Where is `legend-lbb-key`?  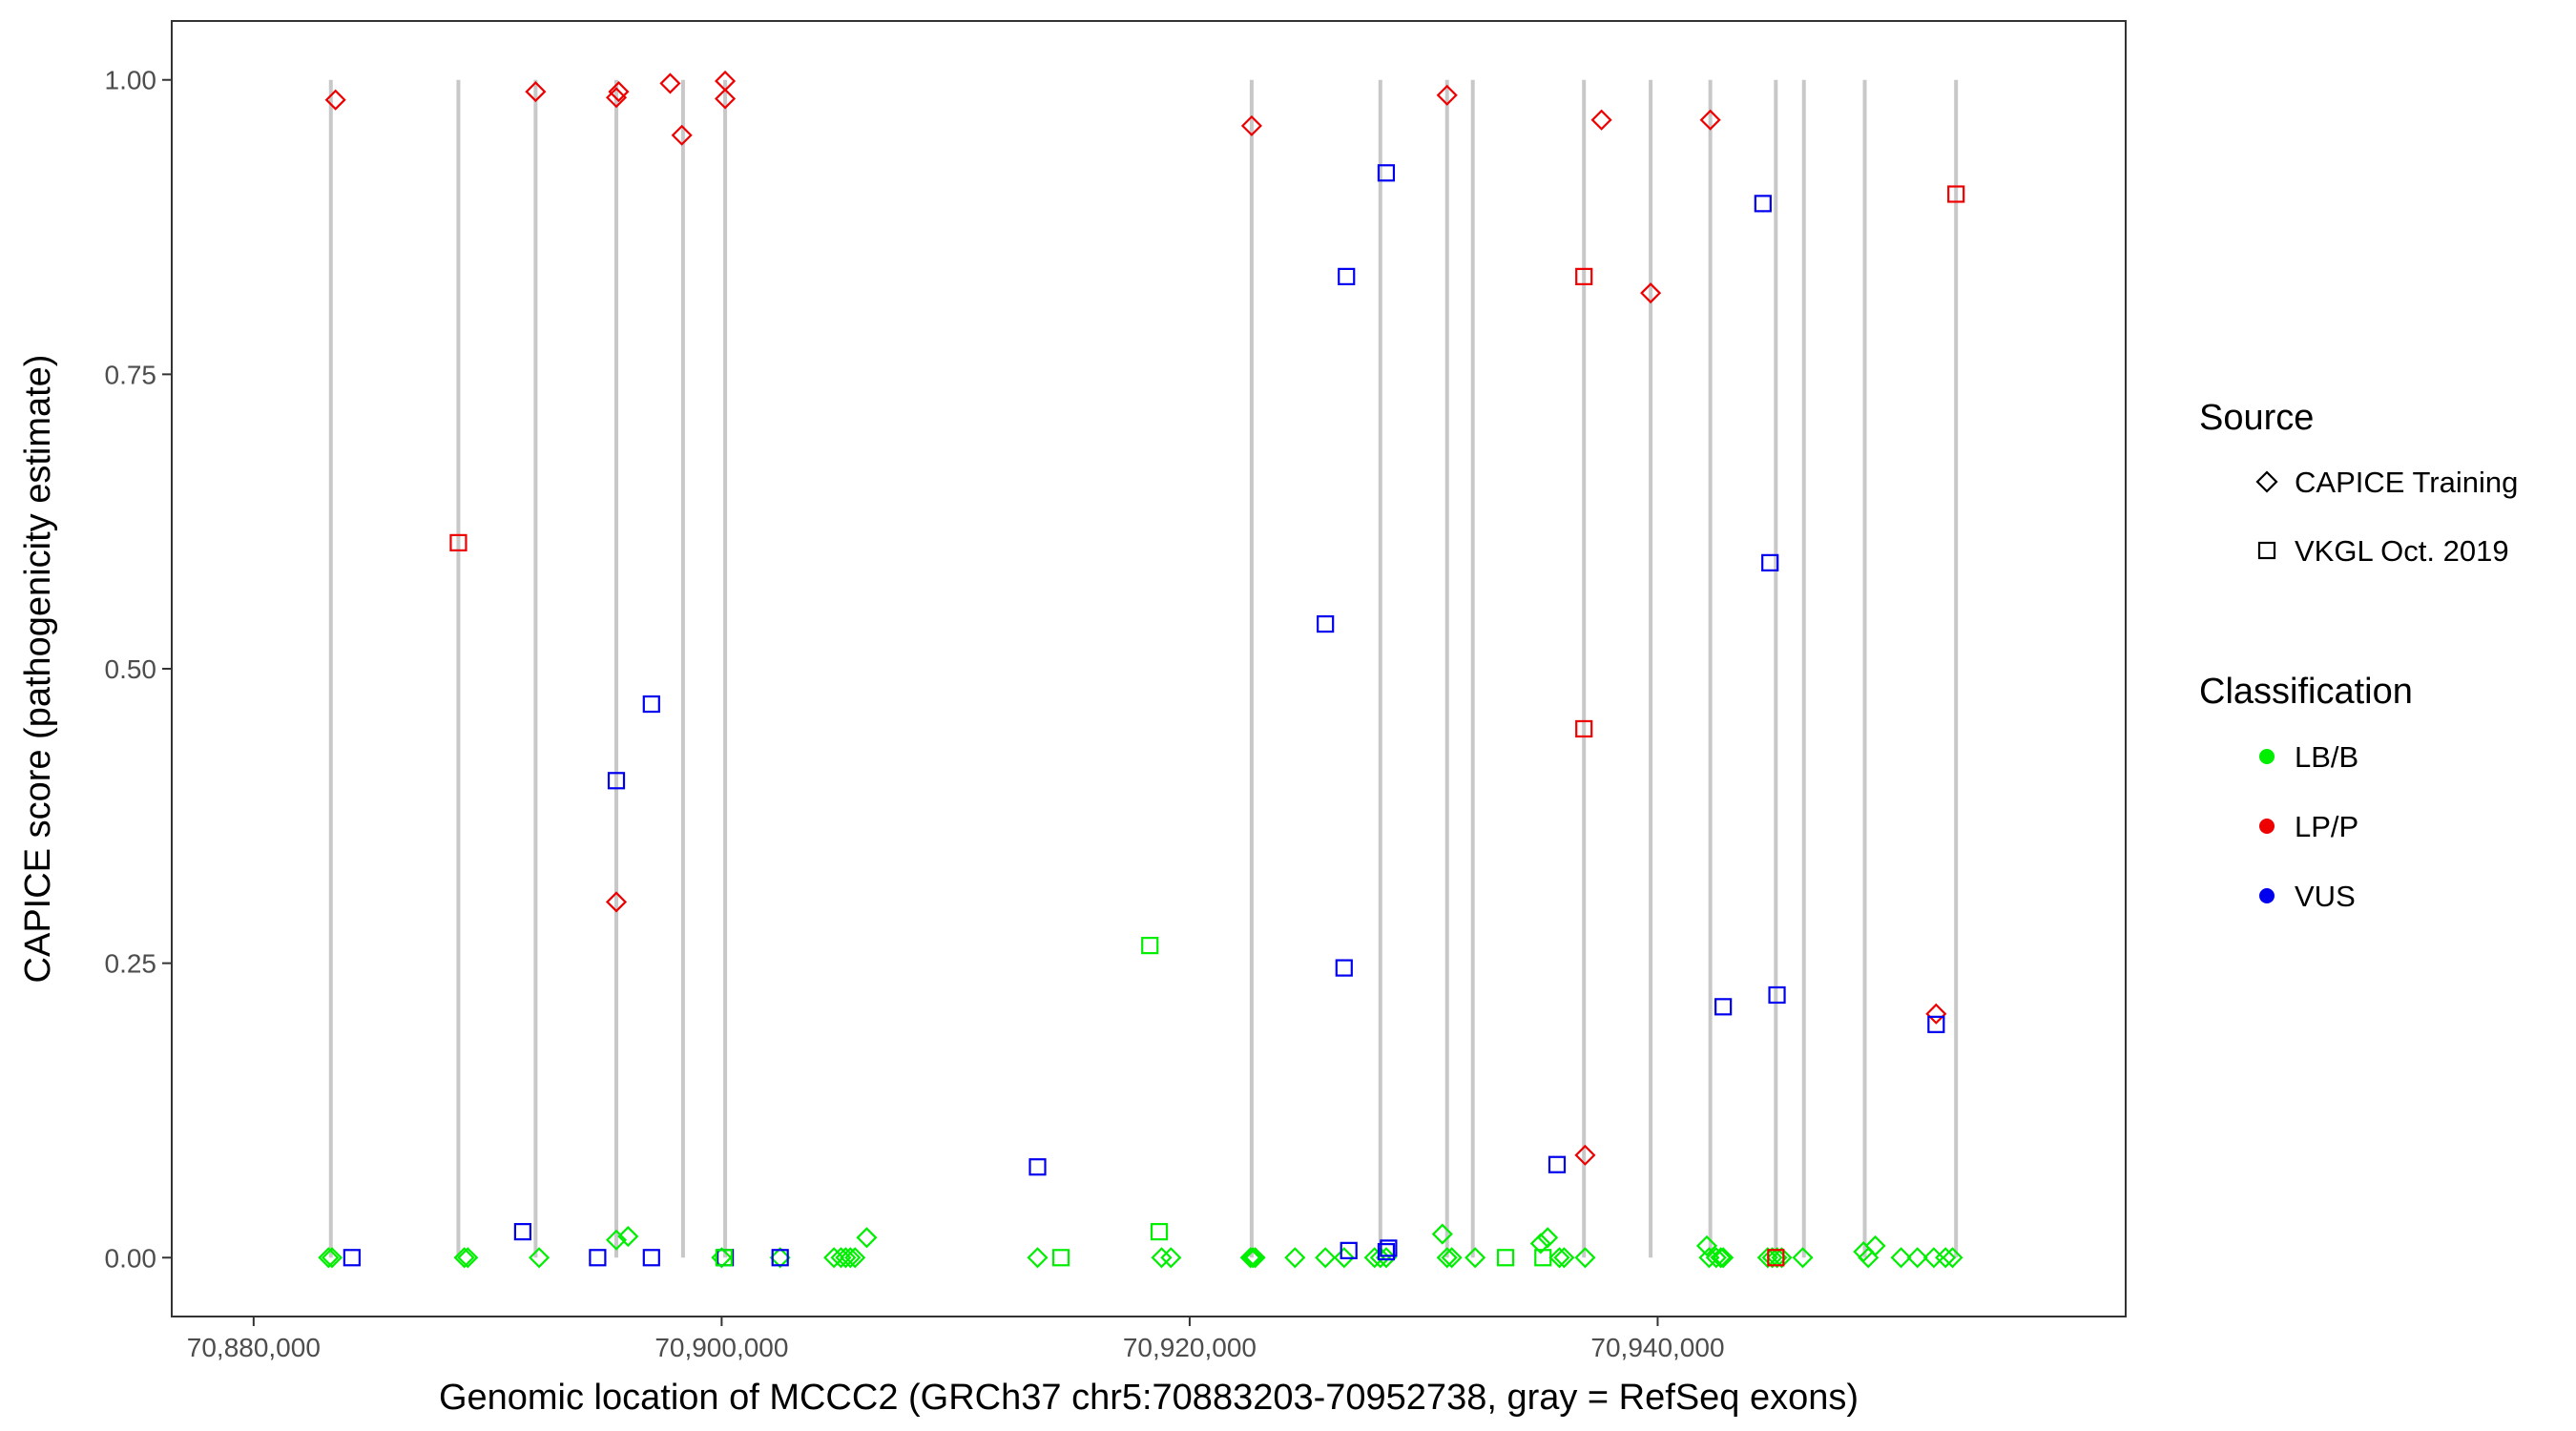 legend-lbb-key is located at coordinates (2267, 756).